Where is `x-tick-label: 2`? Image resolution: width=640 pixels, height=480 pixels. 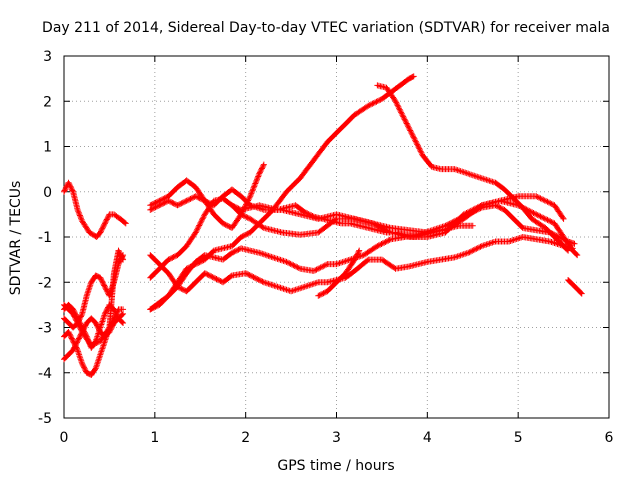
x-tick-label: 2 is located at coordinates (245, 438).